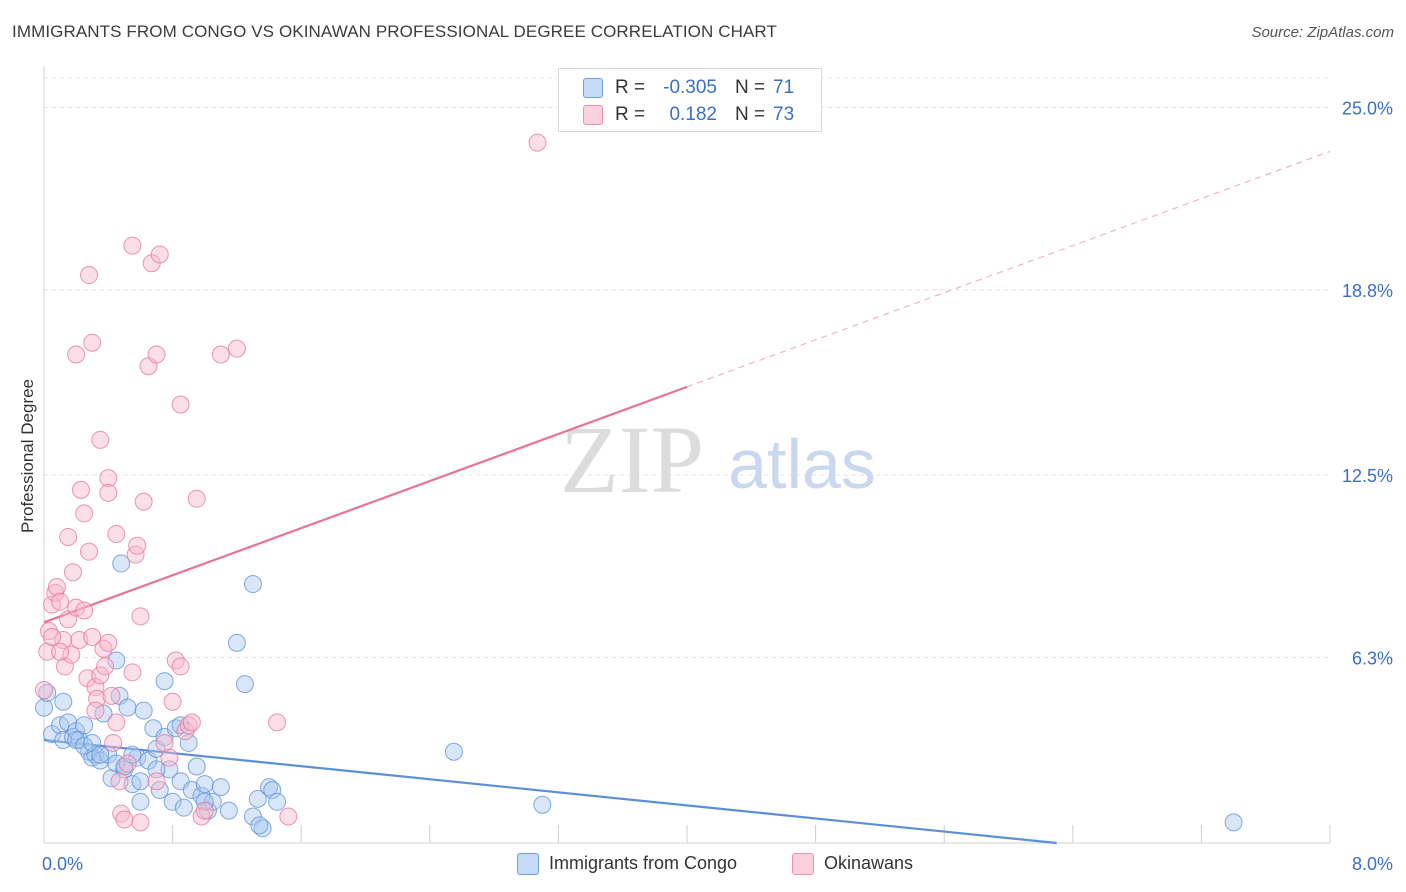 Image resolution: width=1406 pixels, height=892 pixels. What do you see at coordinates (630, 87) in the screenshot?
I see `stats-r-label: R =` at bounding box center [630, 87].